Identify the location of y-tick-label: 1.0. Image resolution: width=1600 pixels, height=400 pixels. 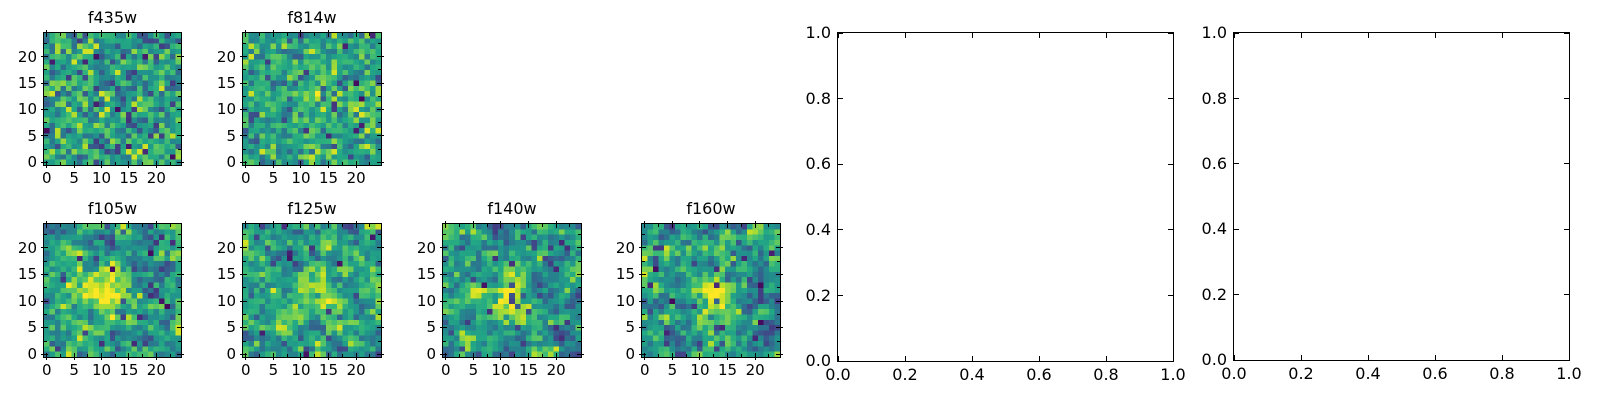
(1214, 33).